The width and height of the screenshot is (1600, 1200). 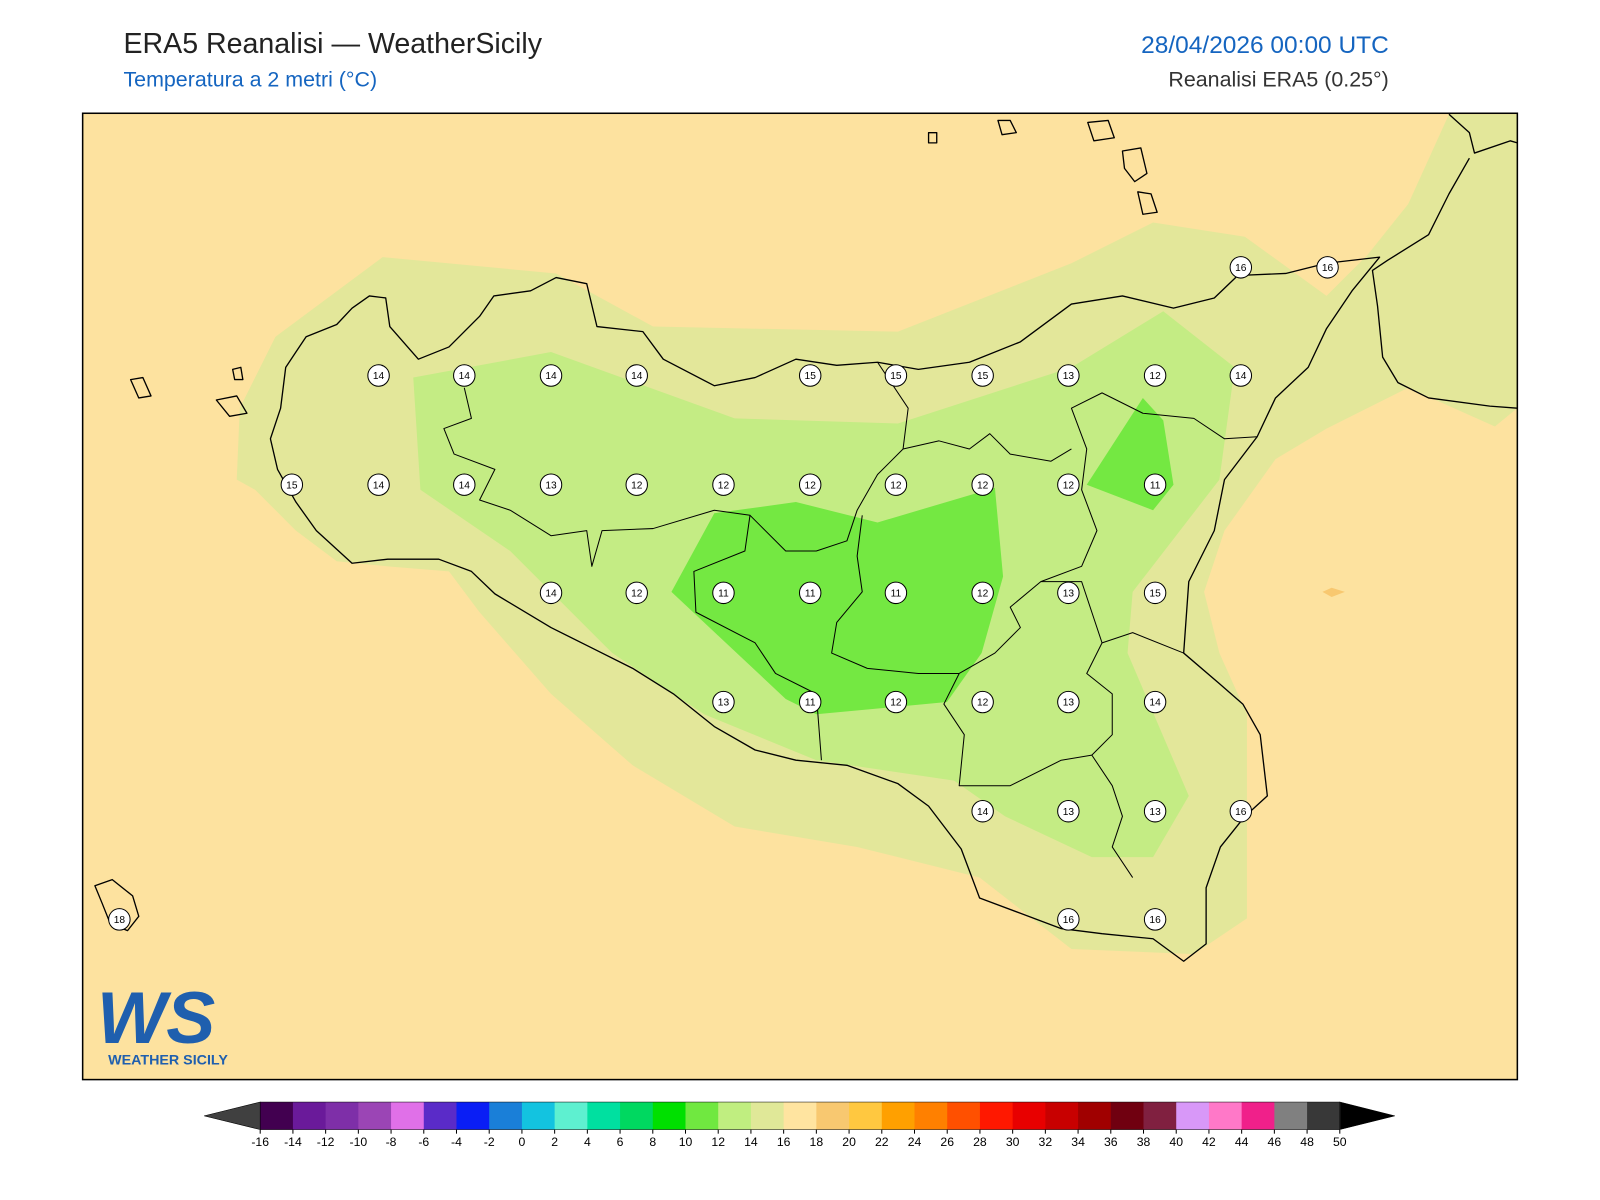 I want to click on colorbar-tick-label: -4, so click(x=456, y=1142).